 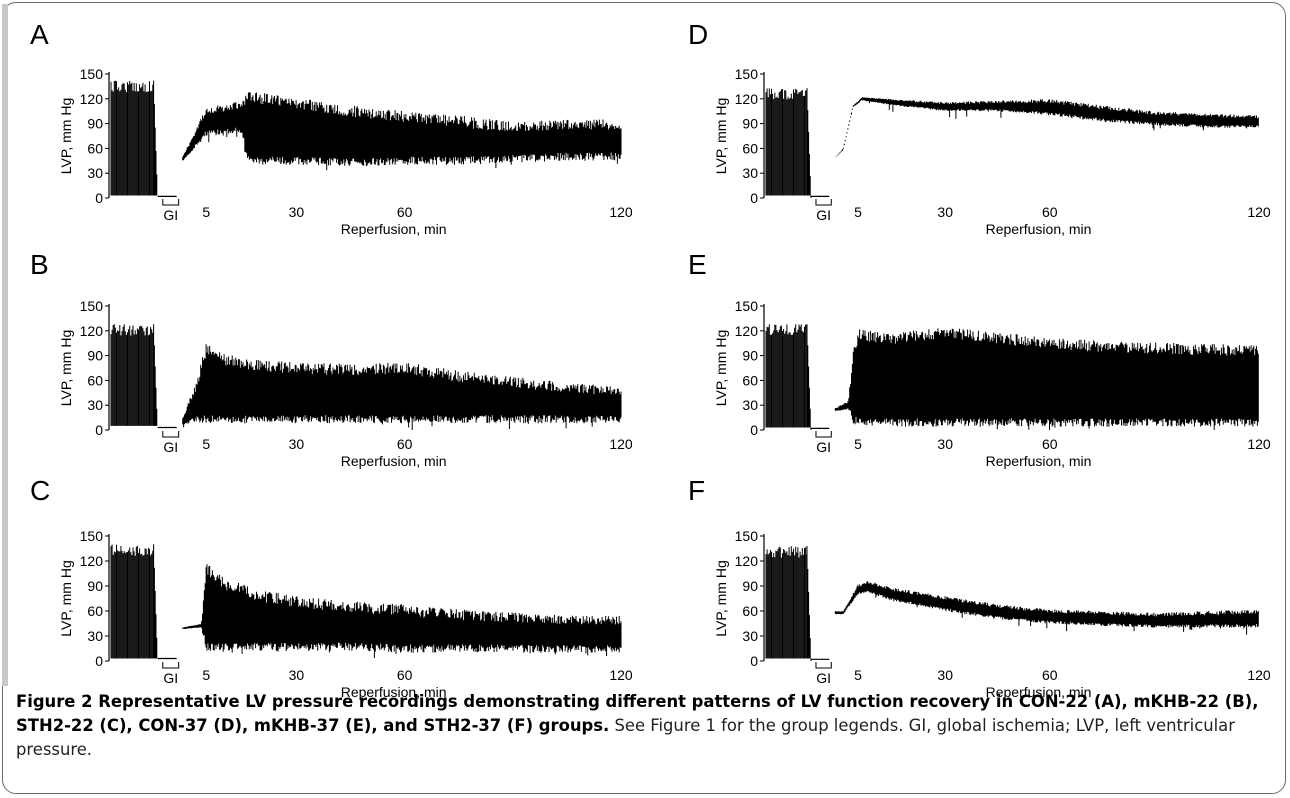 I want to click on panel-letter: A, so click(x=39, y=34).